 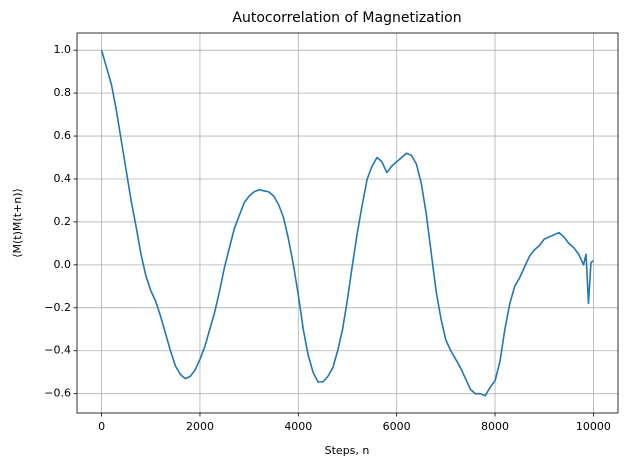 I want to click on y-tick-label: −0.2, so click(x=57, y=307).